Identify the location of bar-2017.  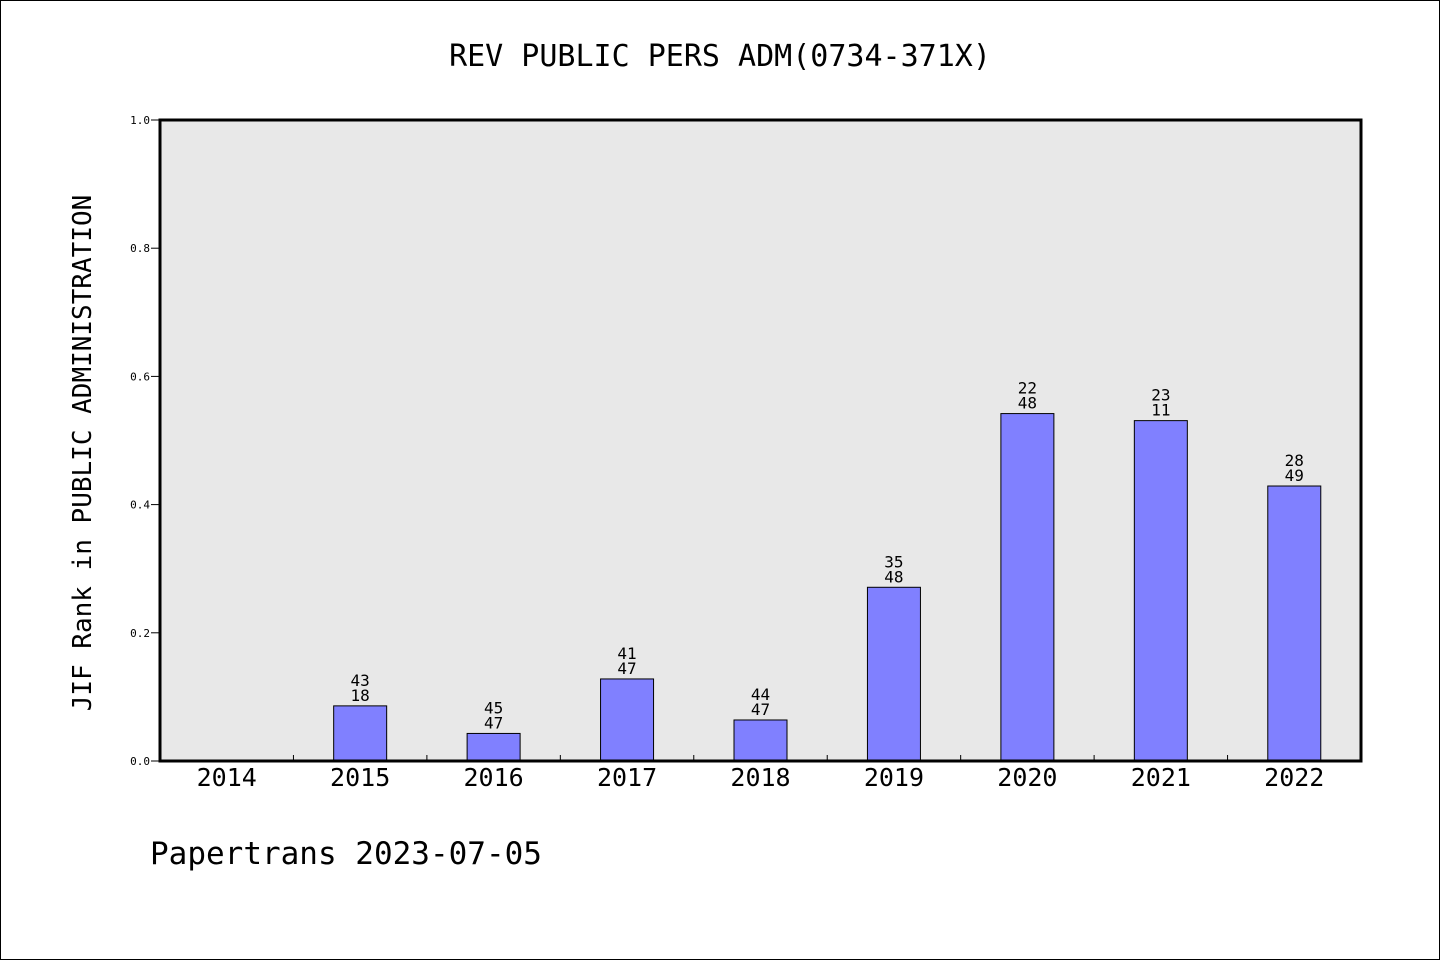
(627, 720).